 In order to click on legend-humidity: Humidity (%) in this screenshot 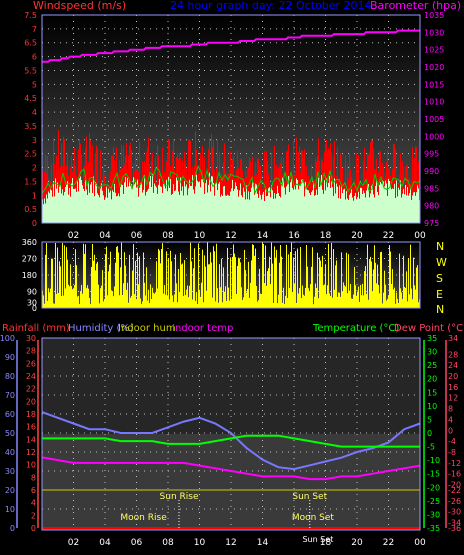, I will do `click(101, 328)`.